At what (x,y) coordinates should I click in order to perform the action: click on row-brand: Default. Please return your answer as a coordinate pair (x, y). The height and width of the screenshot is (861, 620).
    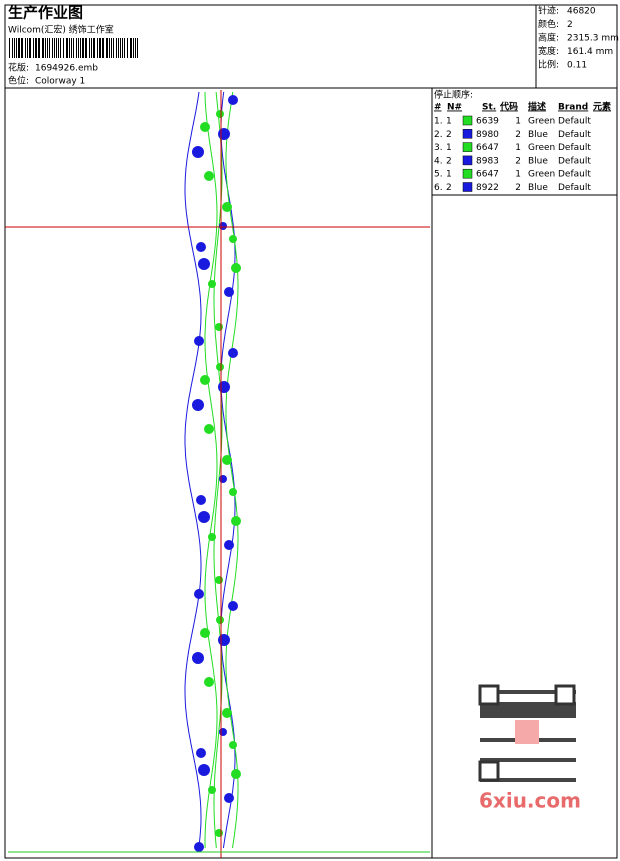
    Looking at the image, I should click on (574, 135).